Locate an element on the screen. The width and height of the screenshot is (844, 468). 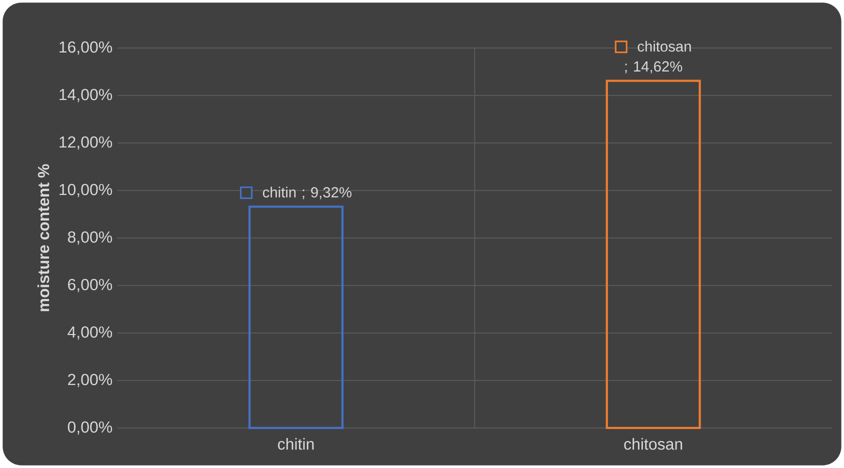
y-tick-label: 14,00% is located at coordinates (86, 95).